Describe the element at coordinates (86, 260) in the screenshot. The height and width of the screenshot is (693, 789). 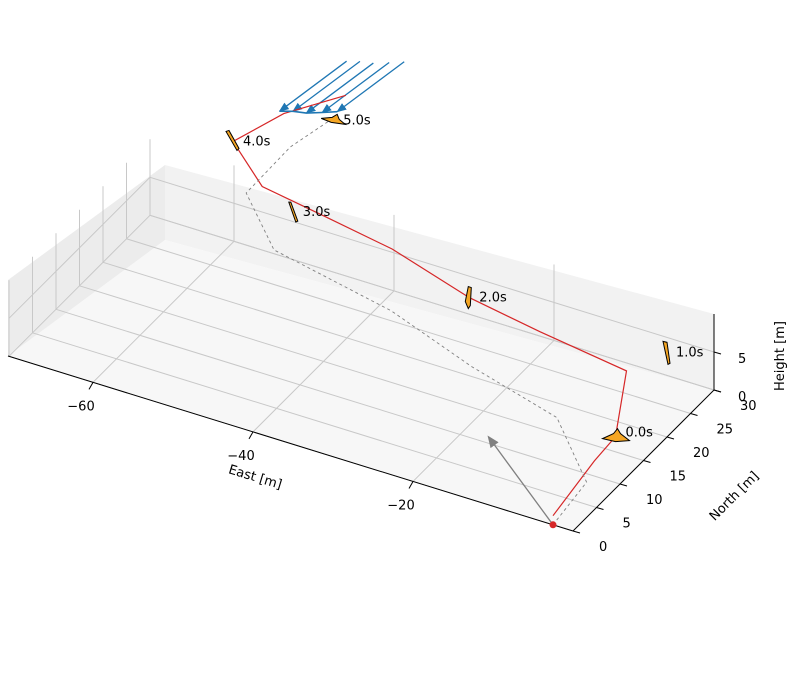
I see `side-pane-yz` at that location.